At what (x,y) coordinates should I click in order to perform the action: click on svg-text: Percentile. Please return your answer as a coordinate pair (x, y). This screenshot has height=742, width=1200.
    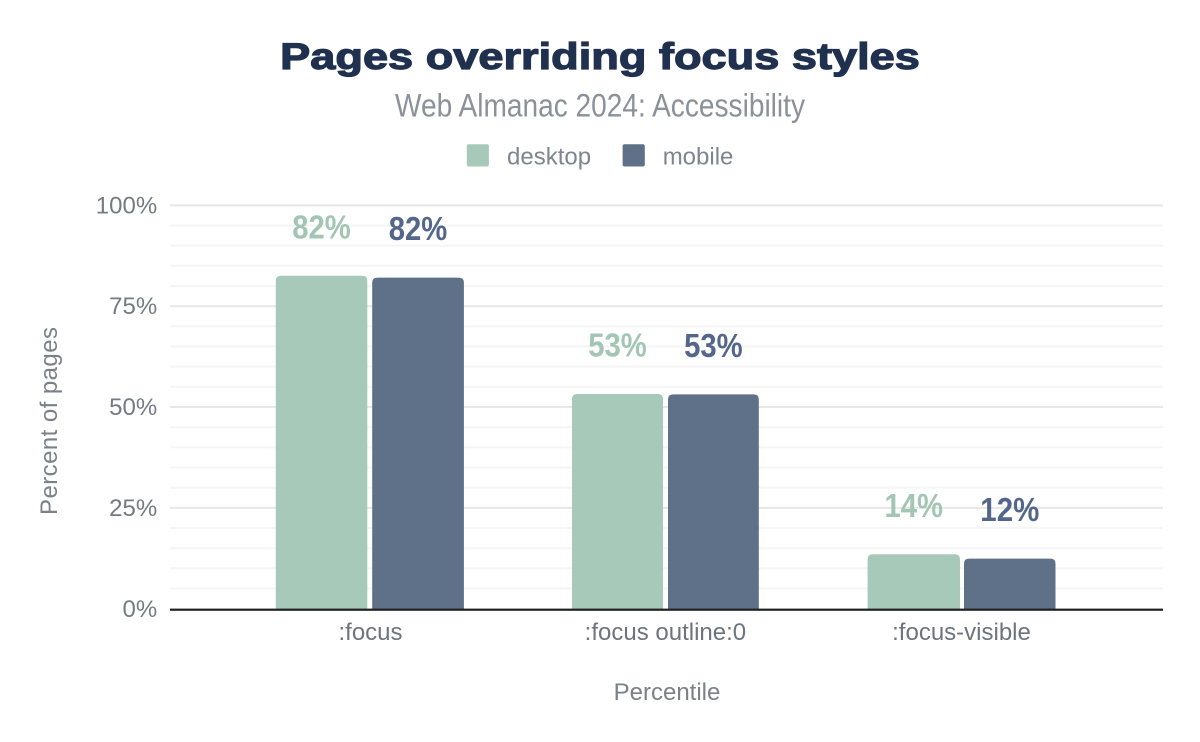
    Looking at the image, I should click on (667, 692).